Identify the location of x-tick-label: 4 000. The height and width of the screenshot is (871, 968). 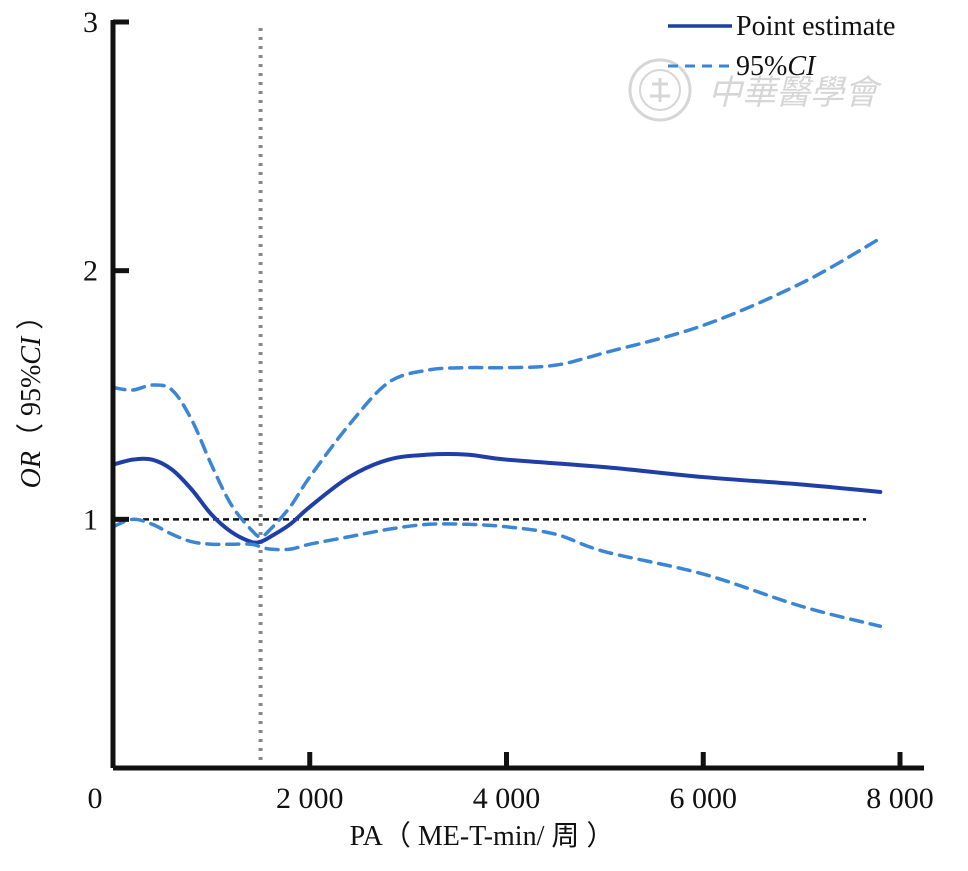
(507, 798).